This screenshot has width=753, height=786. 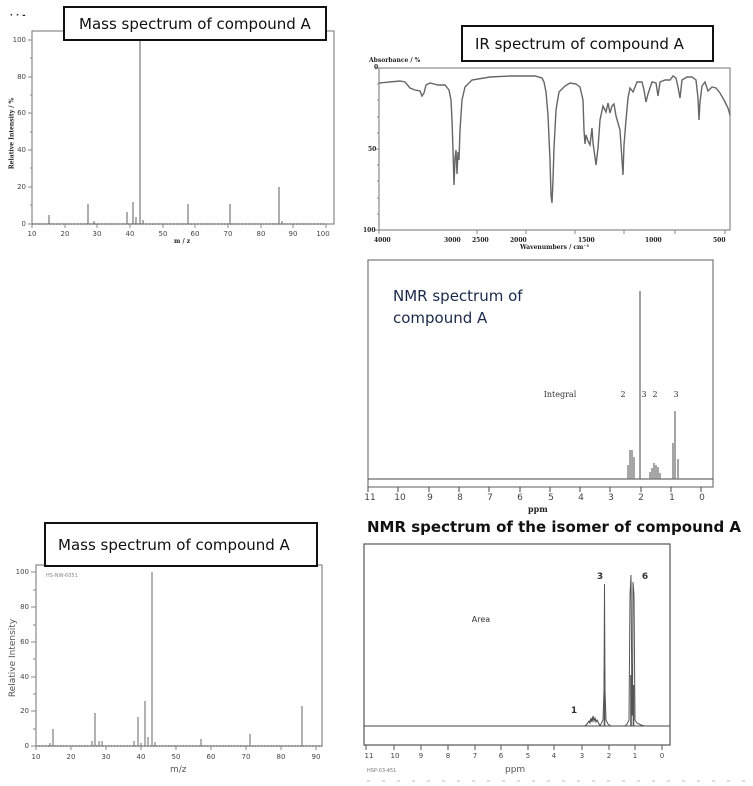 I want to click on nmr2-integral-value: 6, so click(x=645, y=577).